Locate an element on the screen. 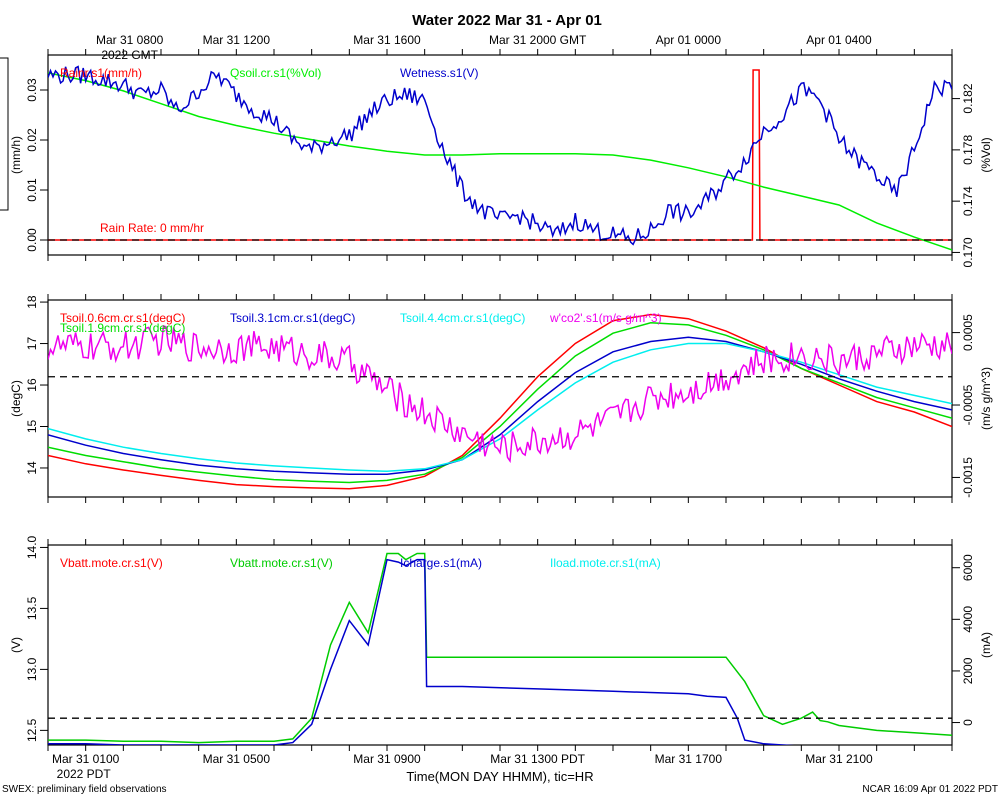 The width and height of the screenshot is (1000, 800). y-tick-label-left: 0.03 is located at coordinates (32, 90).